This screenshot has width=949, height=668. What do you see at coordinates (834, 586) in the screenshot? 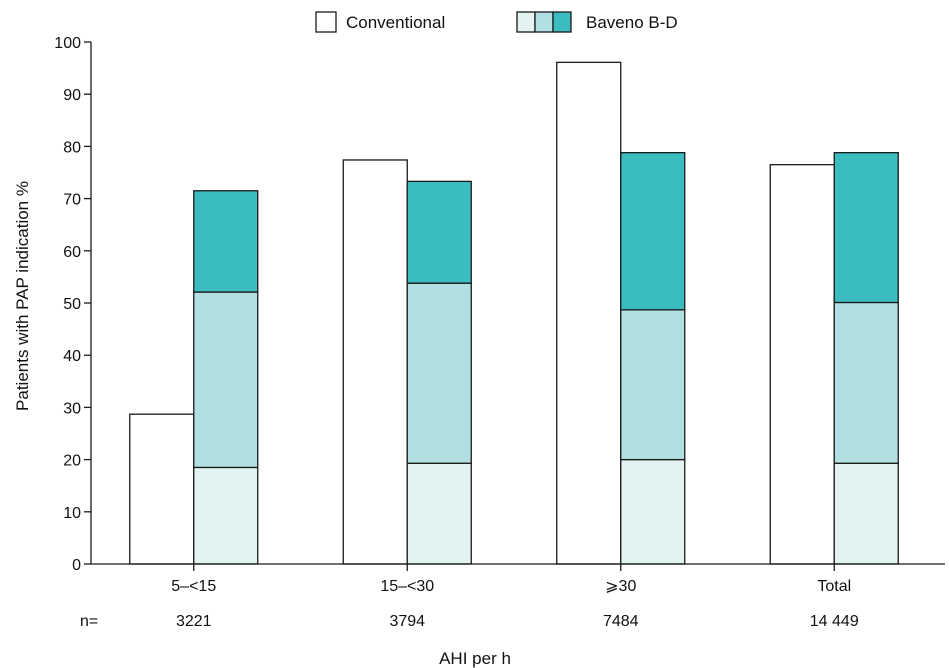
I see `x-tick-label: Total` at bounding box center [834, 586].